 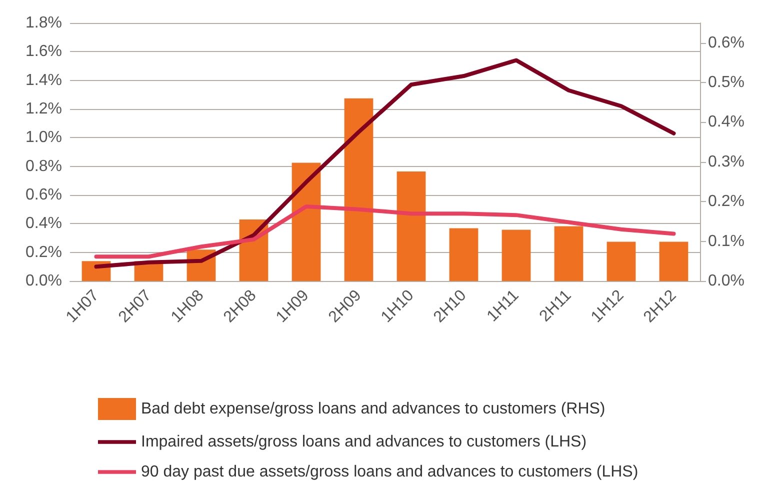 I want to click on legend-label: 90 day past due assets/gross loans and advances to customers (LHS), so click(x=389, y=472).